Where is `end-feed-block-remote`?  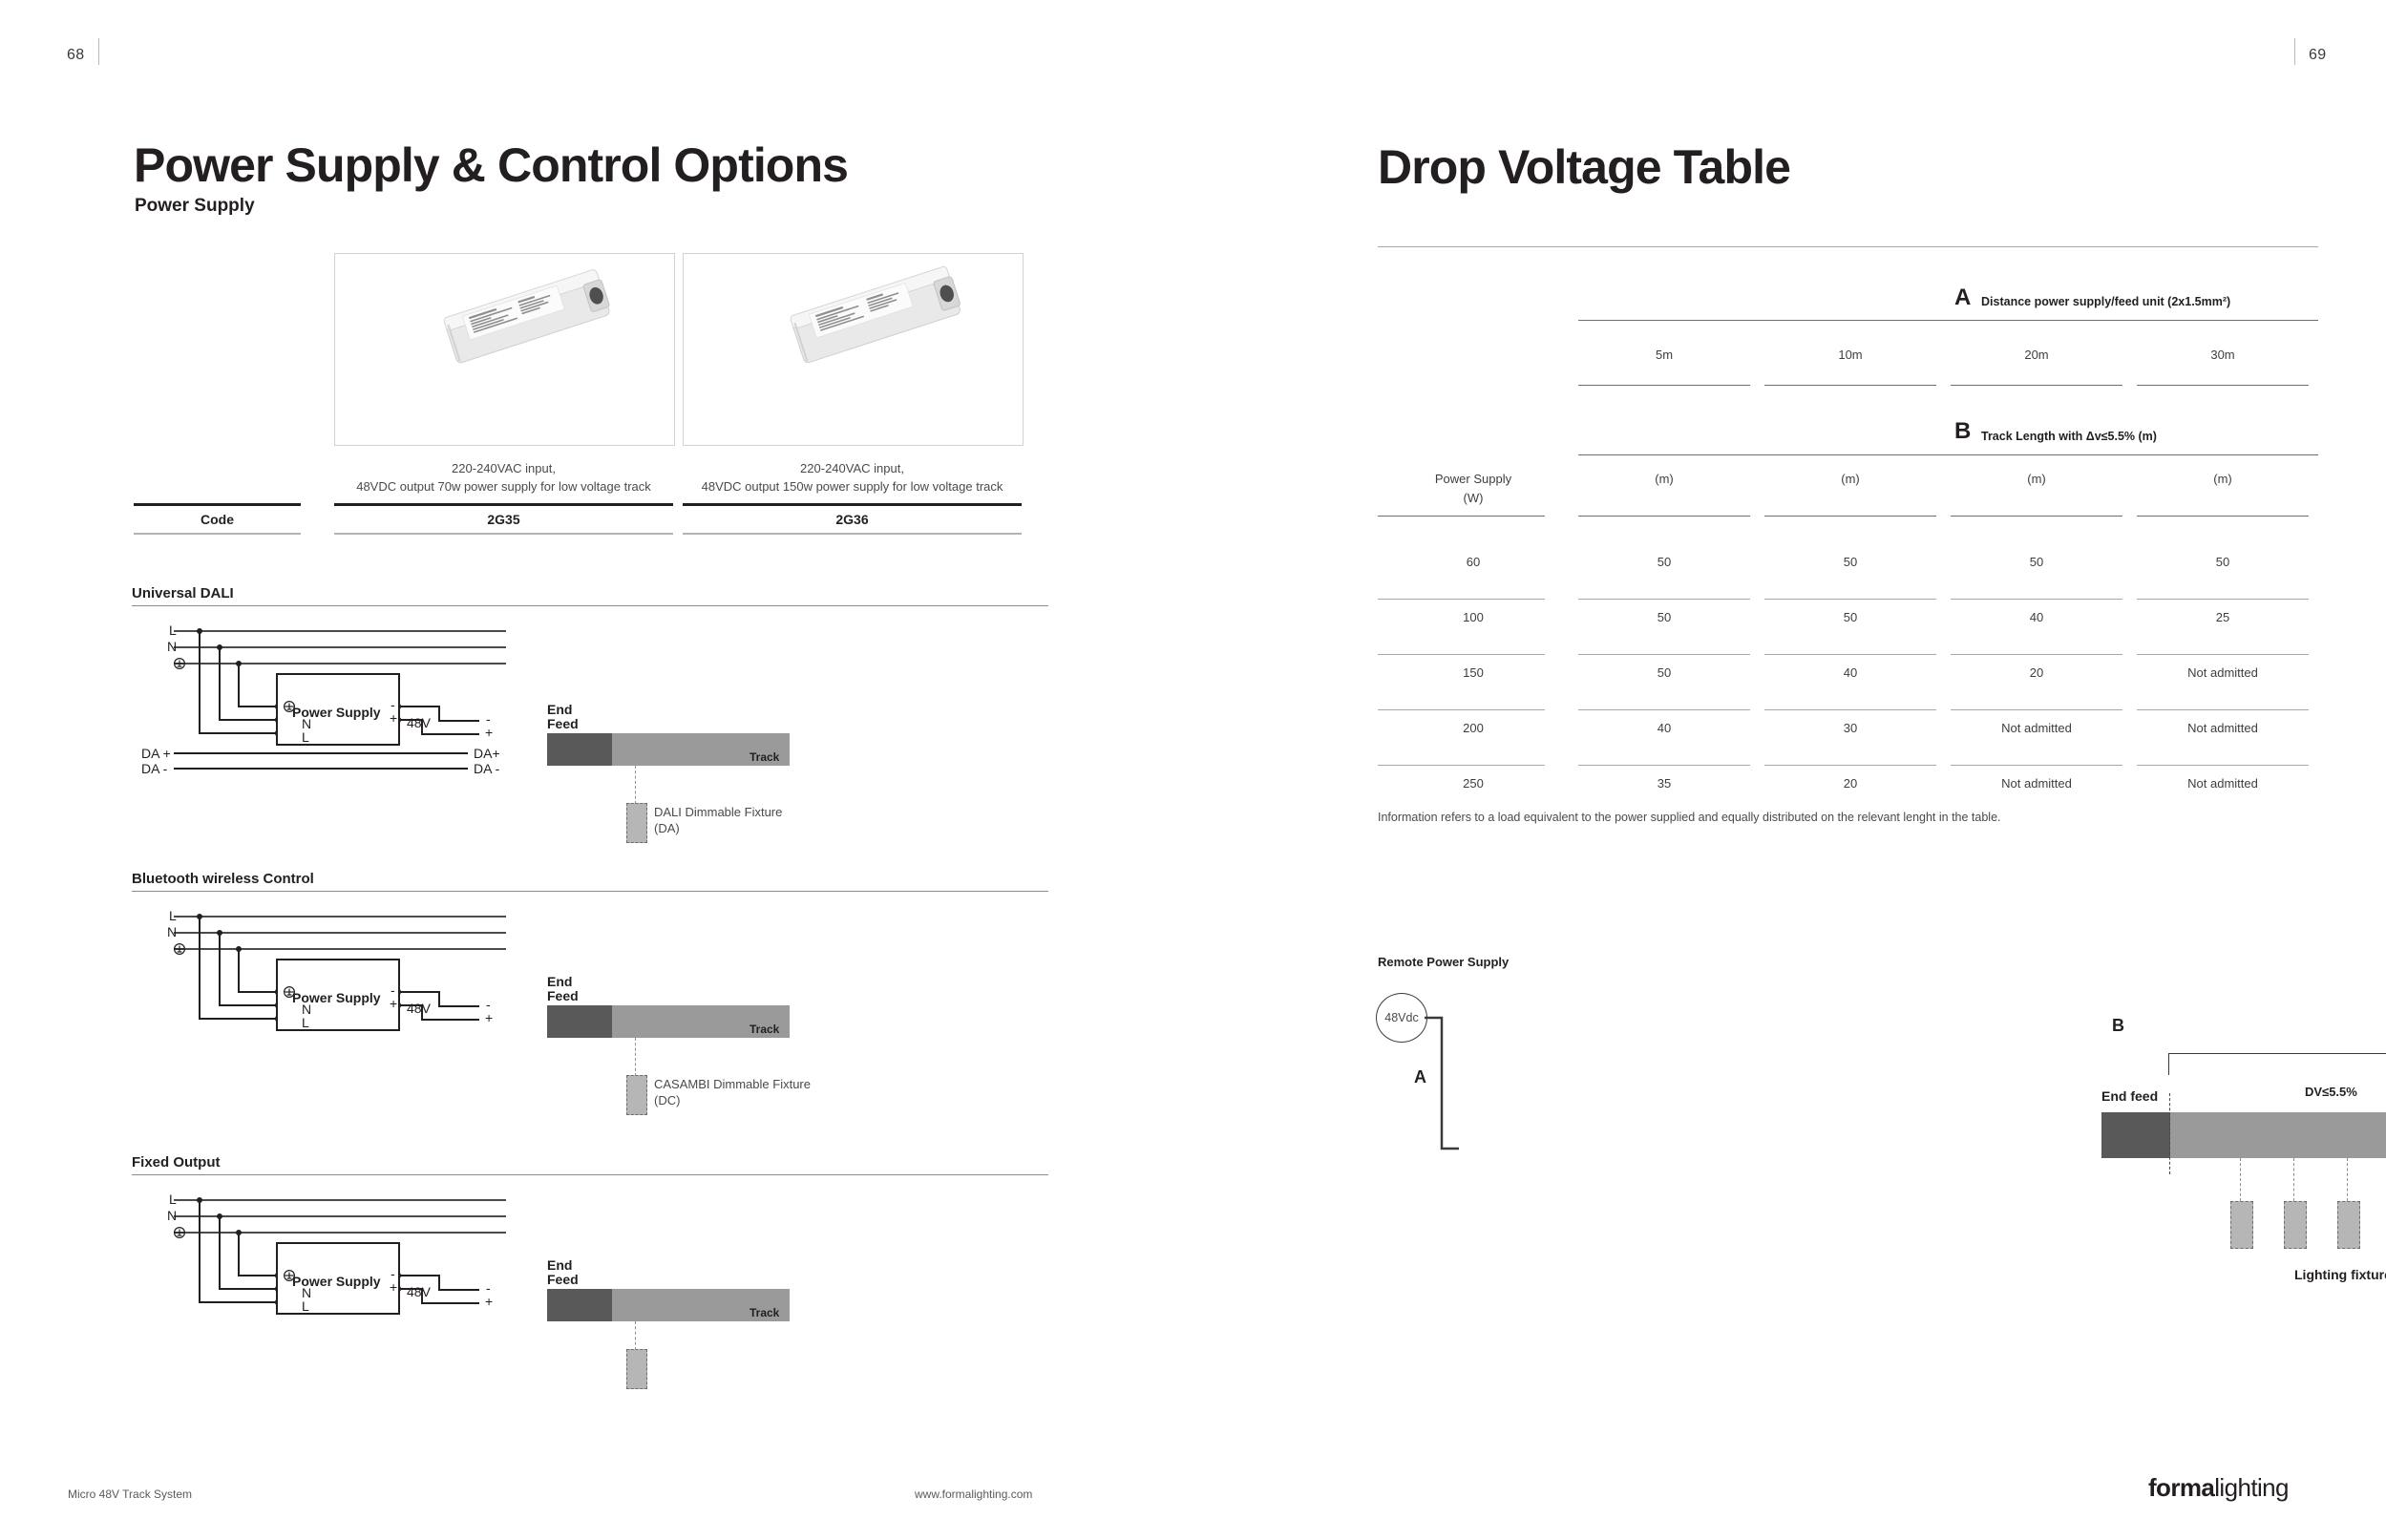
end-feed-block-remote is located at coordinates (2135, 1135).